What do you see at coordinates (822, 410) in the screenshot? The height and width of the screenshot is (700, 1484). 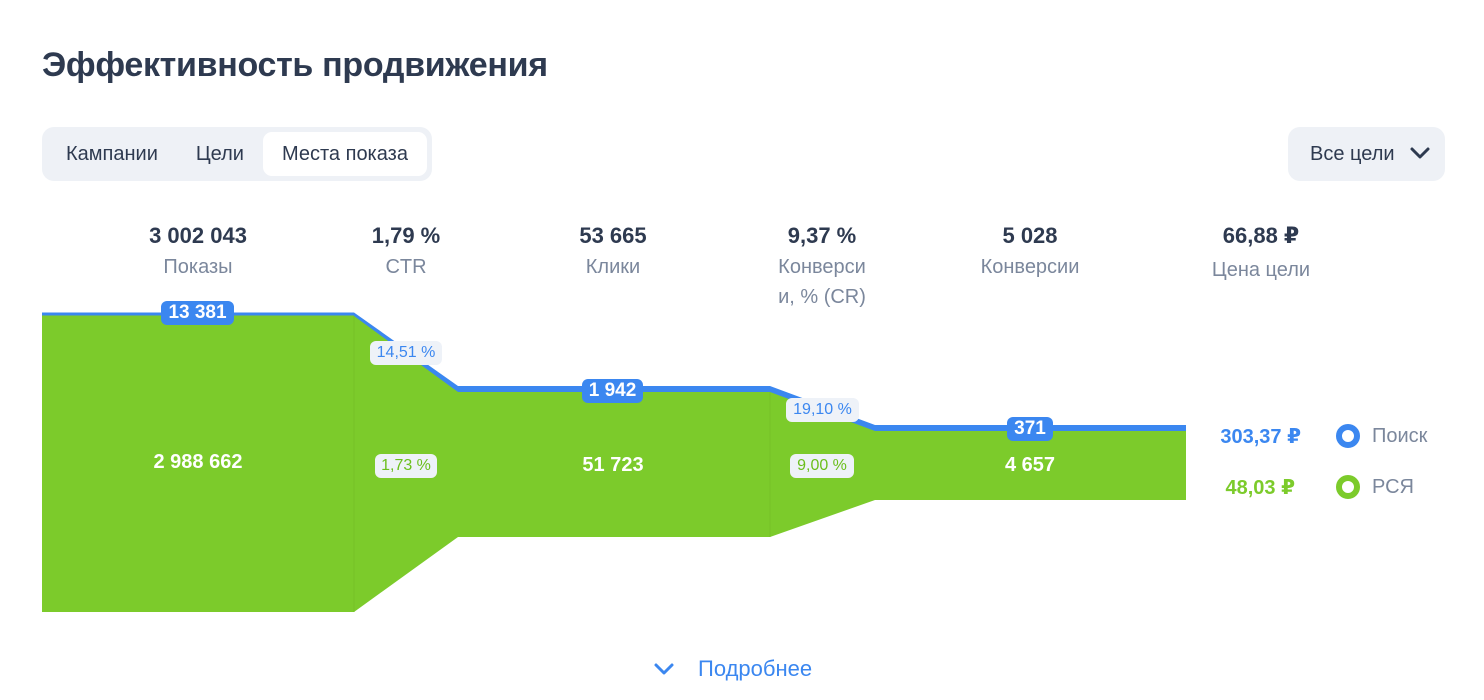 I see `search-cr-badge: 19,10 %` at bounding box center [822, 410].